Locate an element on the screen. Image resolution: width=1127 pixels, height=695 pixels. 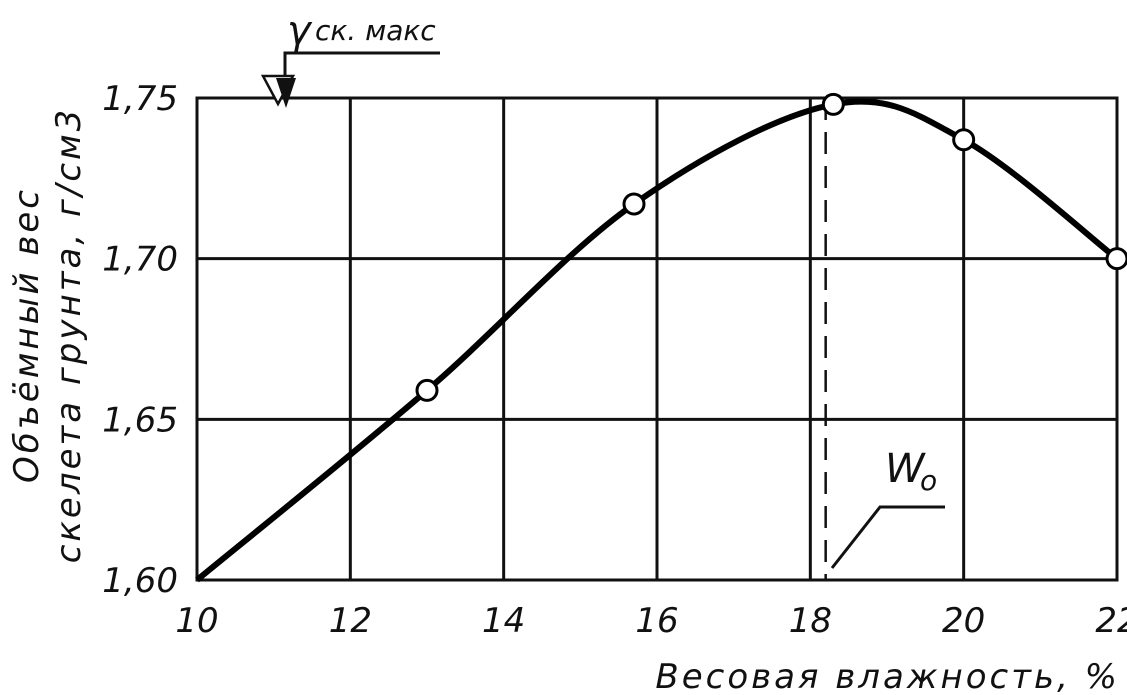
max-density-annotation: γ ск. макс is located at coordinates (350, 58).